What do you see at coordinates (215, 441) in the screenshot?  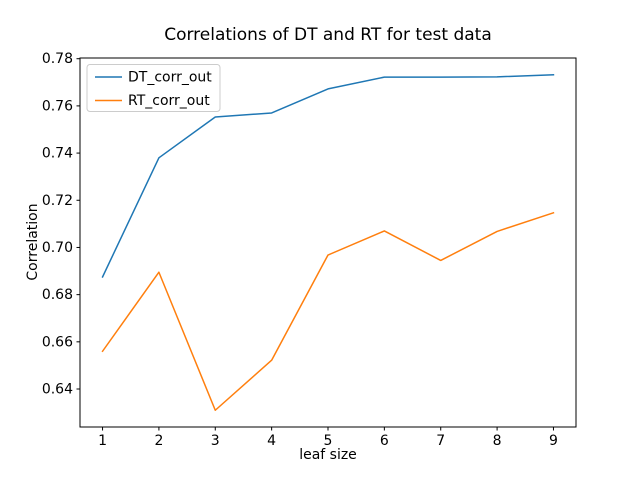 I see `x-tick-label: 3` at bounding box center [215, 441].